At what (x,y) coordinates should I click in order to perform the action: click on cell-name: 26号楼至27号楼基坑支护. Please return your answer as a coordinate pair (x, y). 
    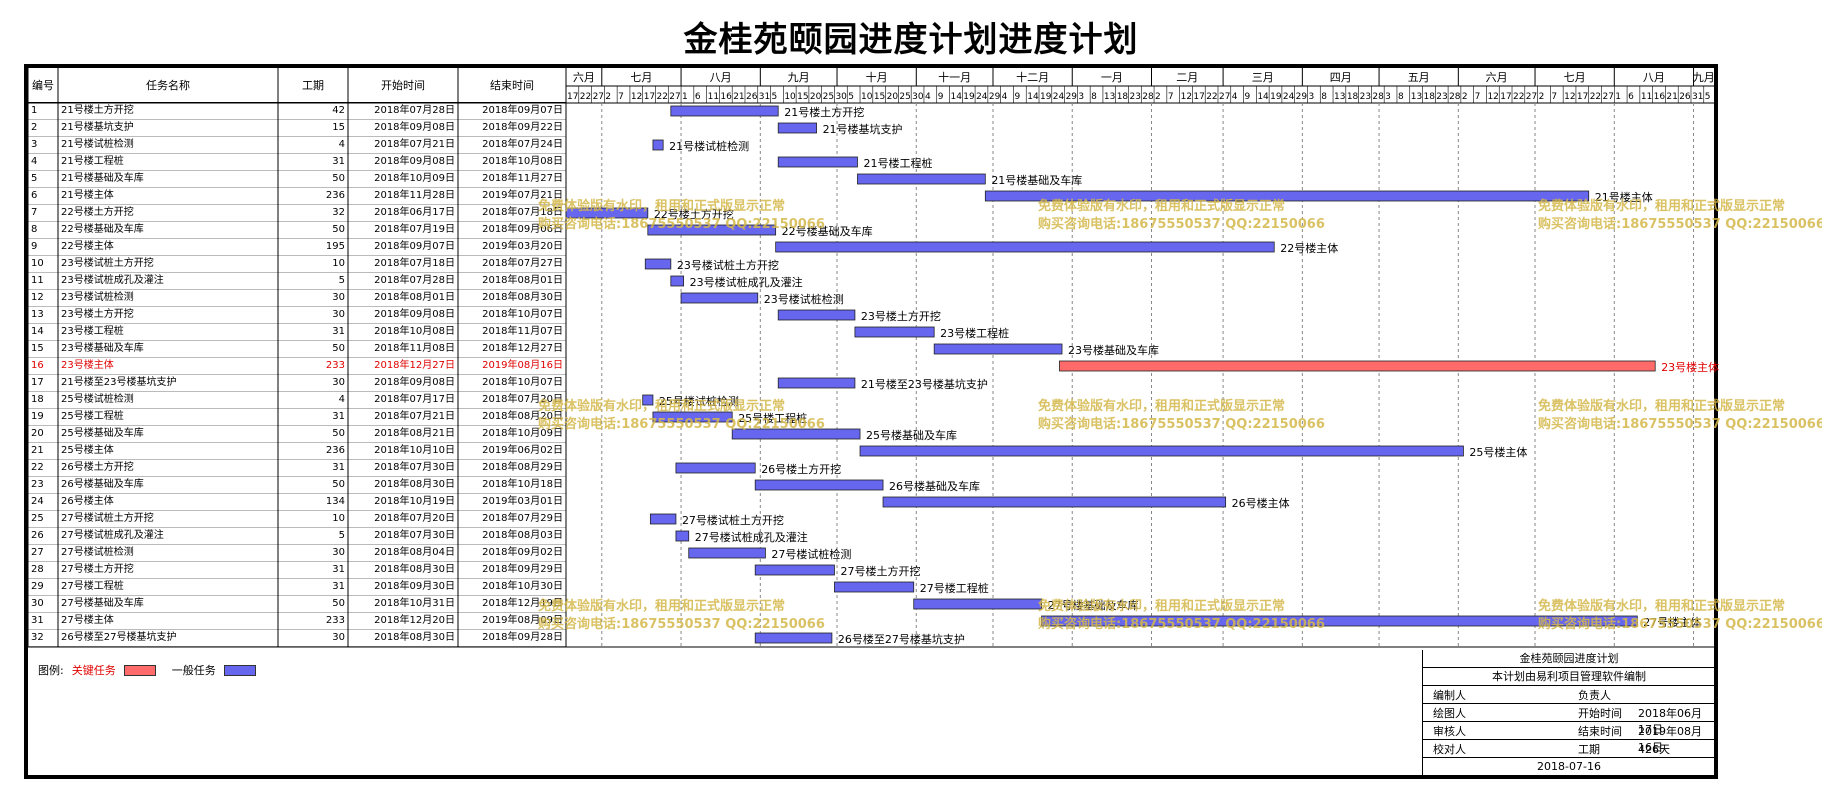
    Looking at the image, I should click on (119, 637).